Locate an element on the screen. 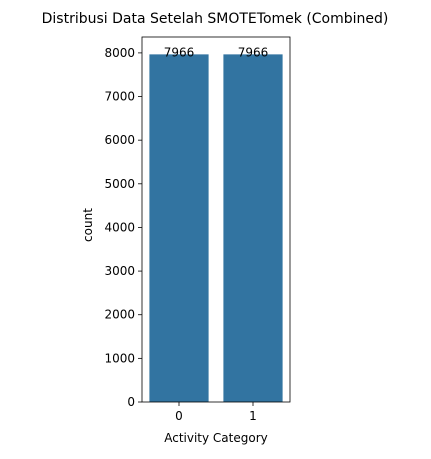 The image size is (431, 459). x-tick-label-1: 1 is located at coordinates (253, 416).